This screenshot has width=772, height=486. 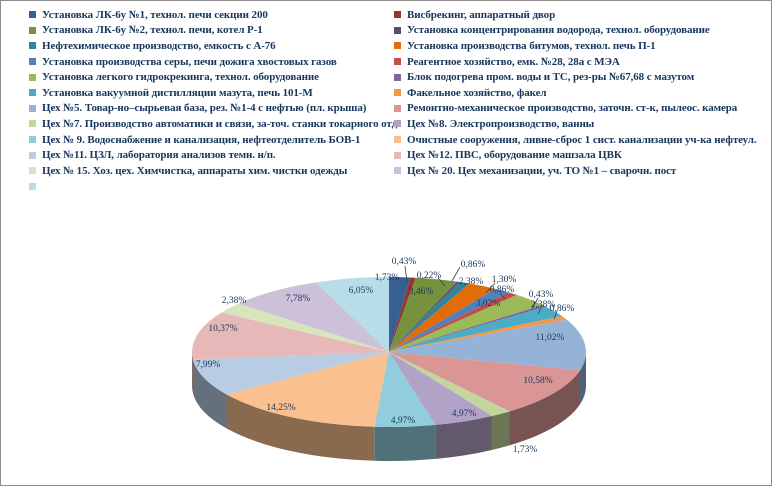 I want to click on slice-value-label: 1,73%, so click(x=387, y=278).